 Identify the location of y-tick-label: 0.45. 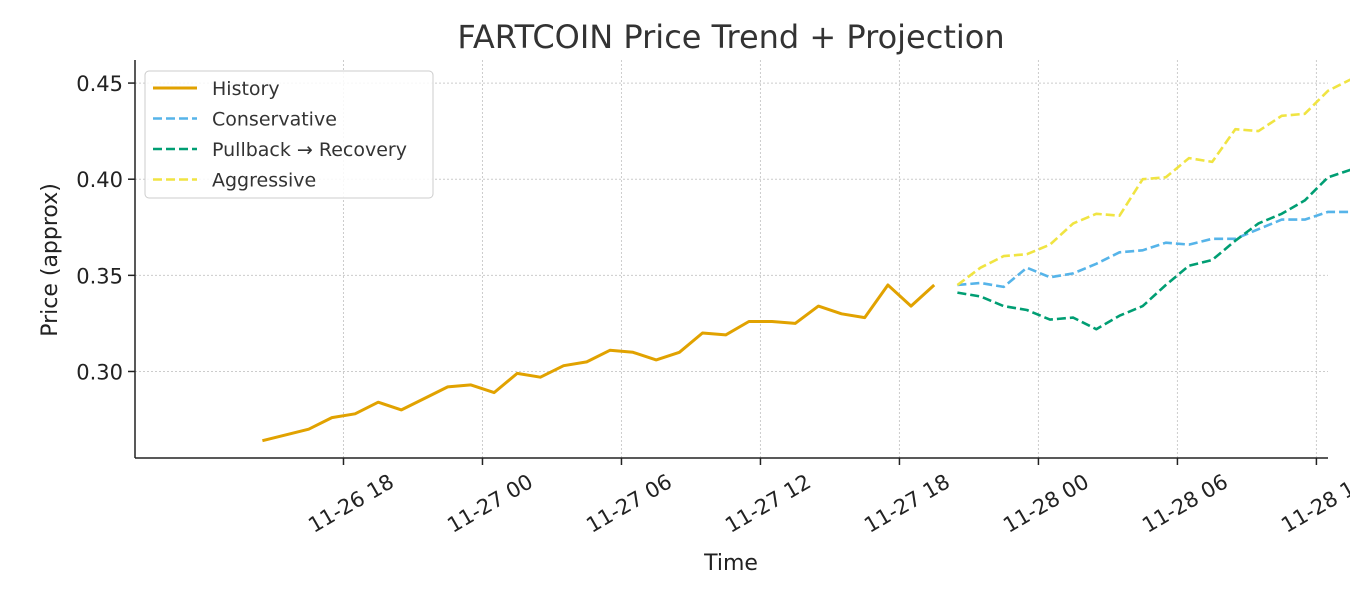
(99, 84).